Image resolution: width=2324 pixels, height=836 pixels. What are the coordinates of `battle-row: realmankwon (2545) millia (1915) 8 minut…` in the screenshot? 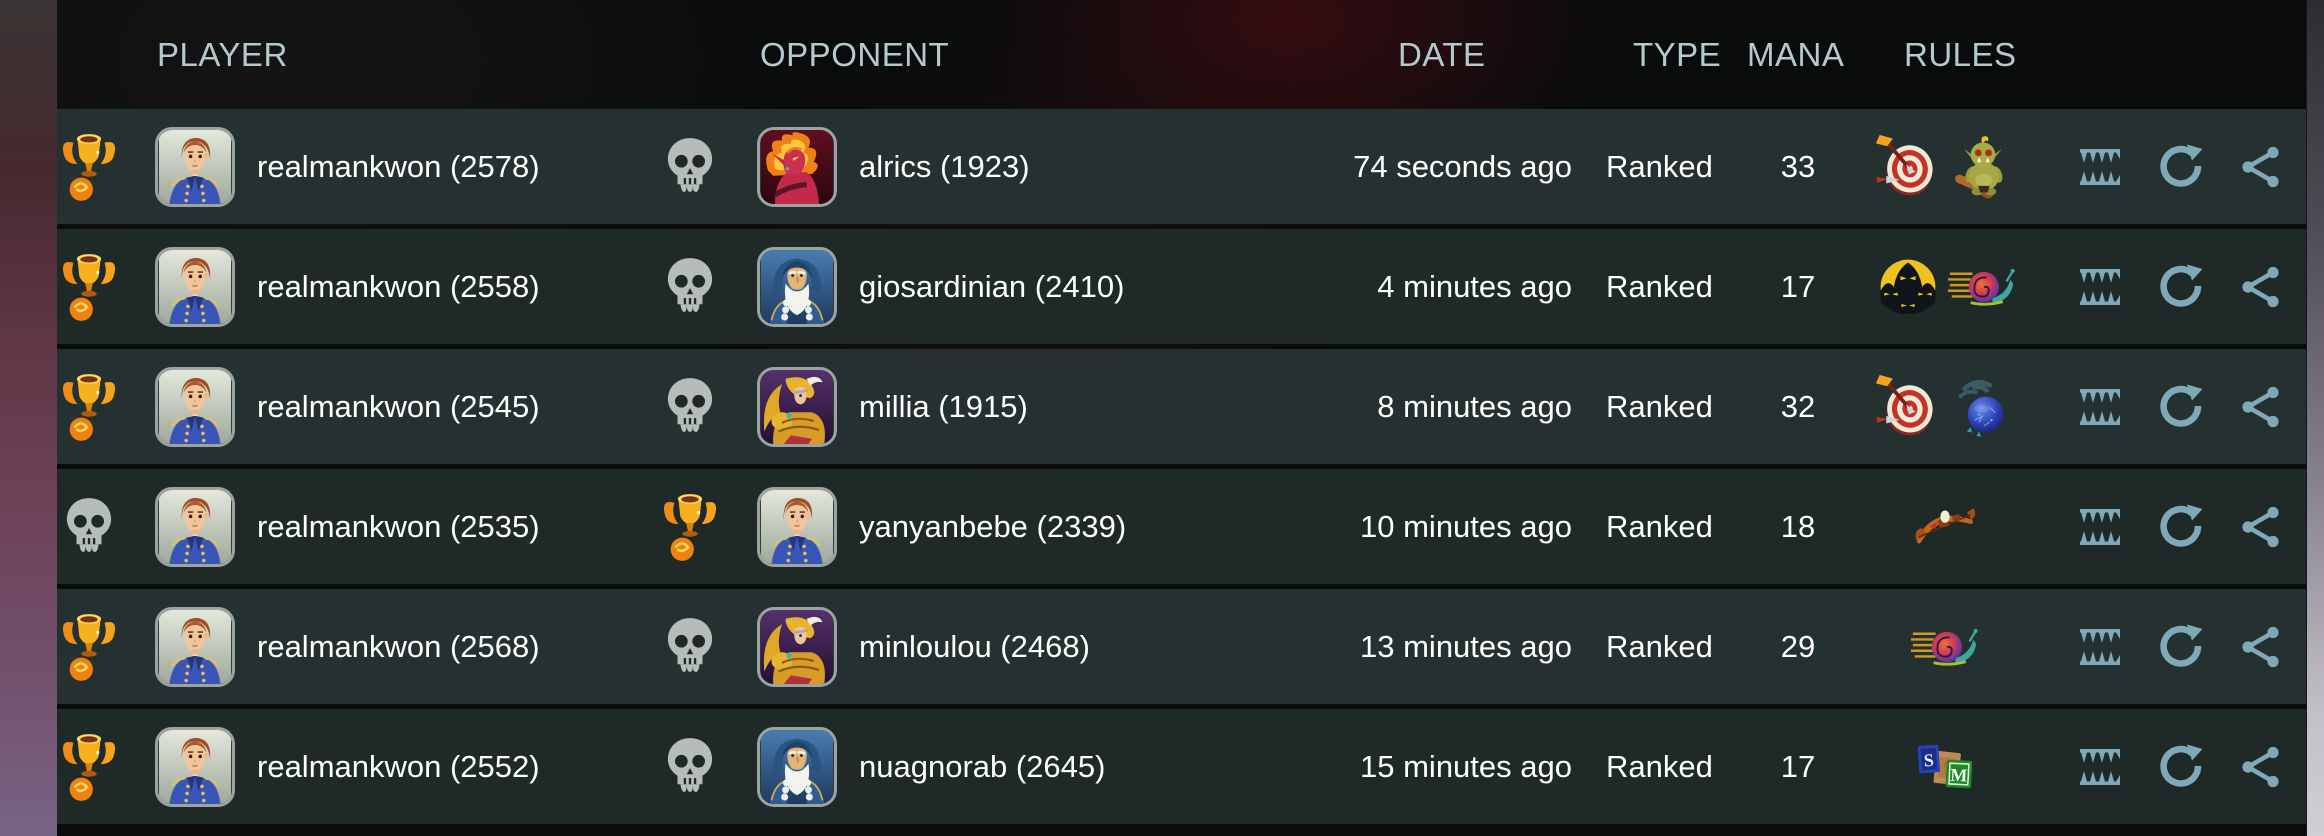 It's located at (1181, 406).